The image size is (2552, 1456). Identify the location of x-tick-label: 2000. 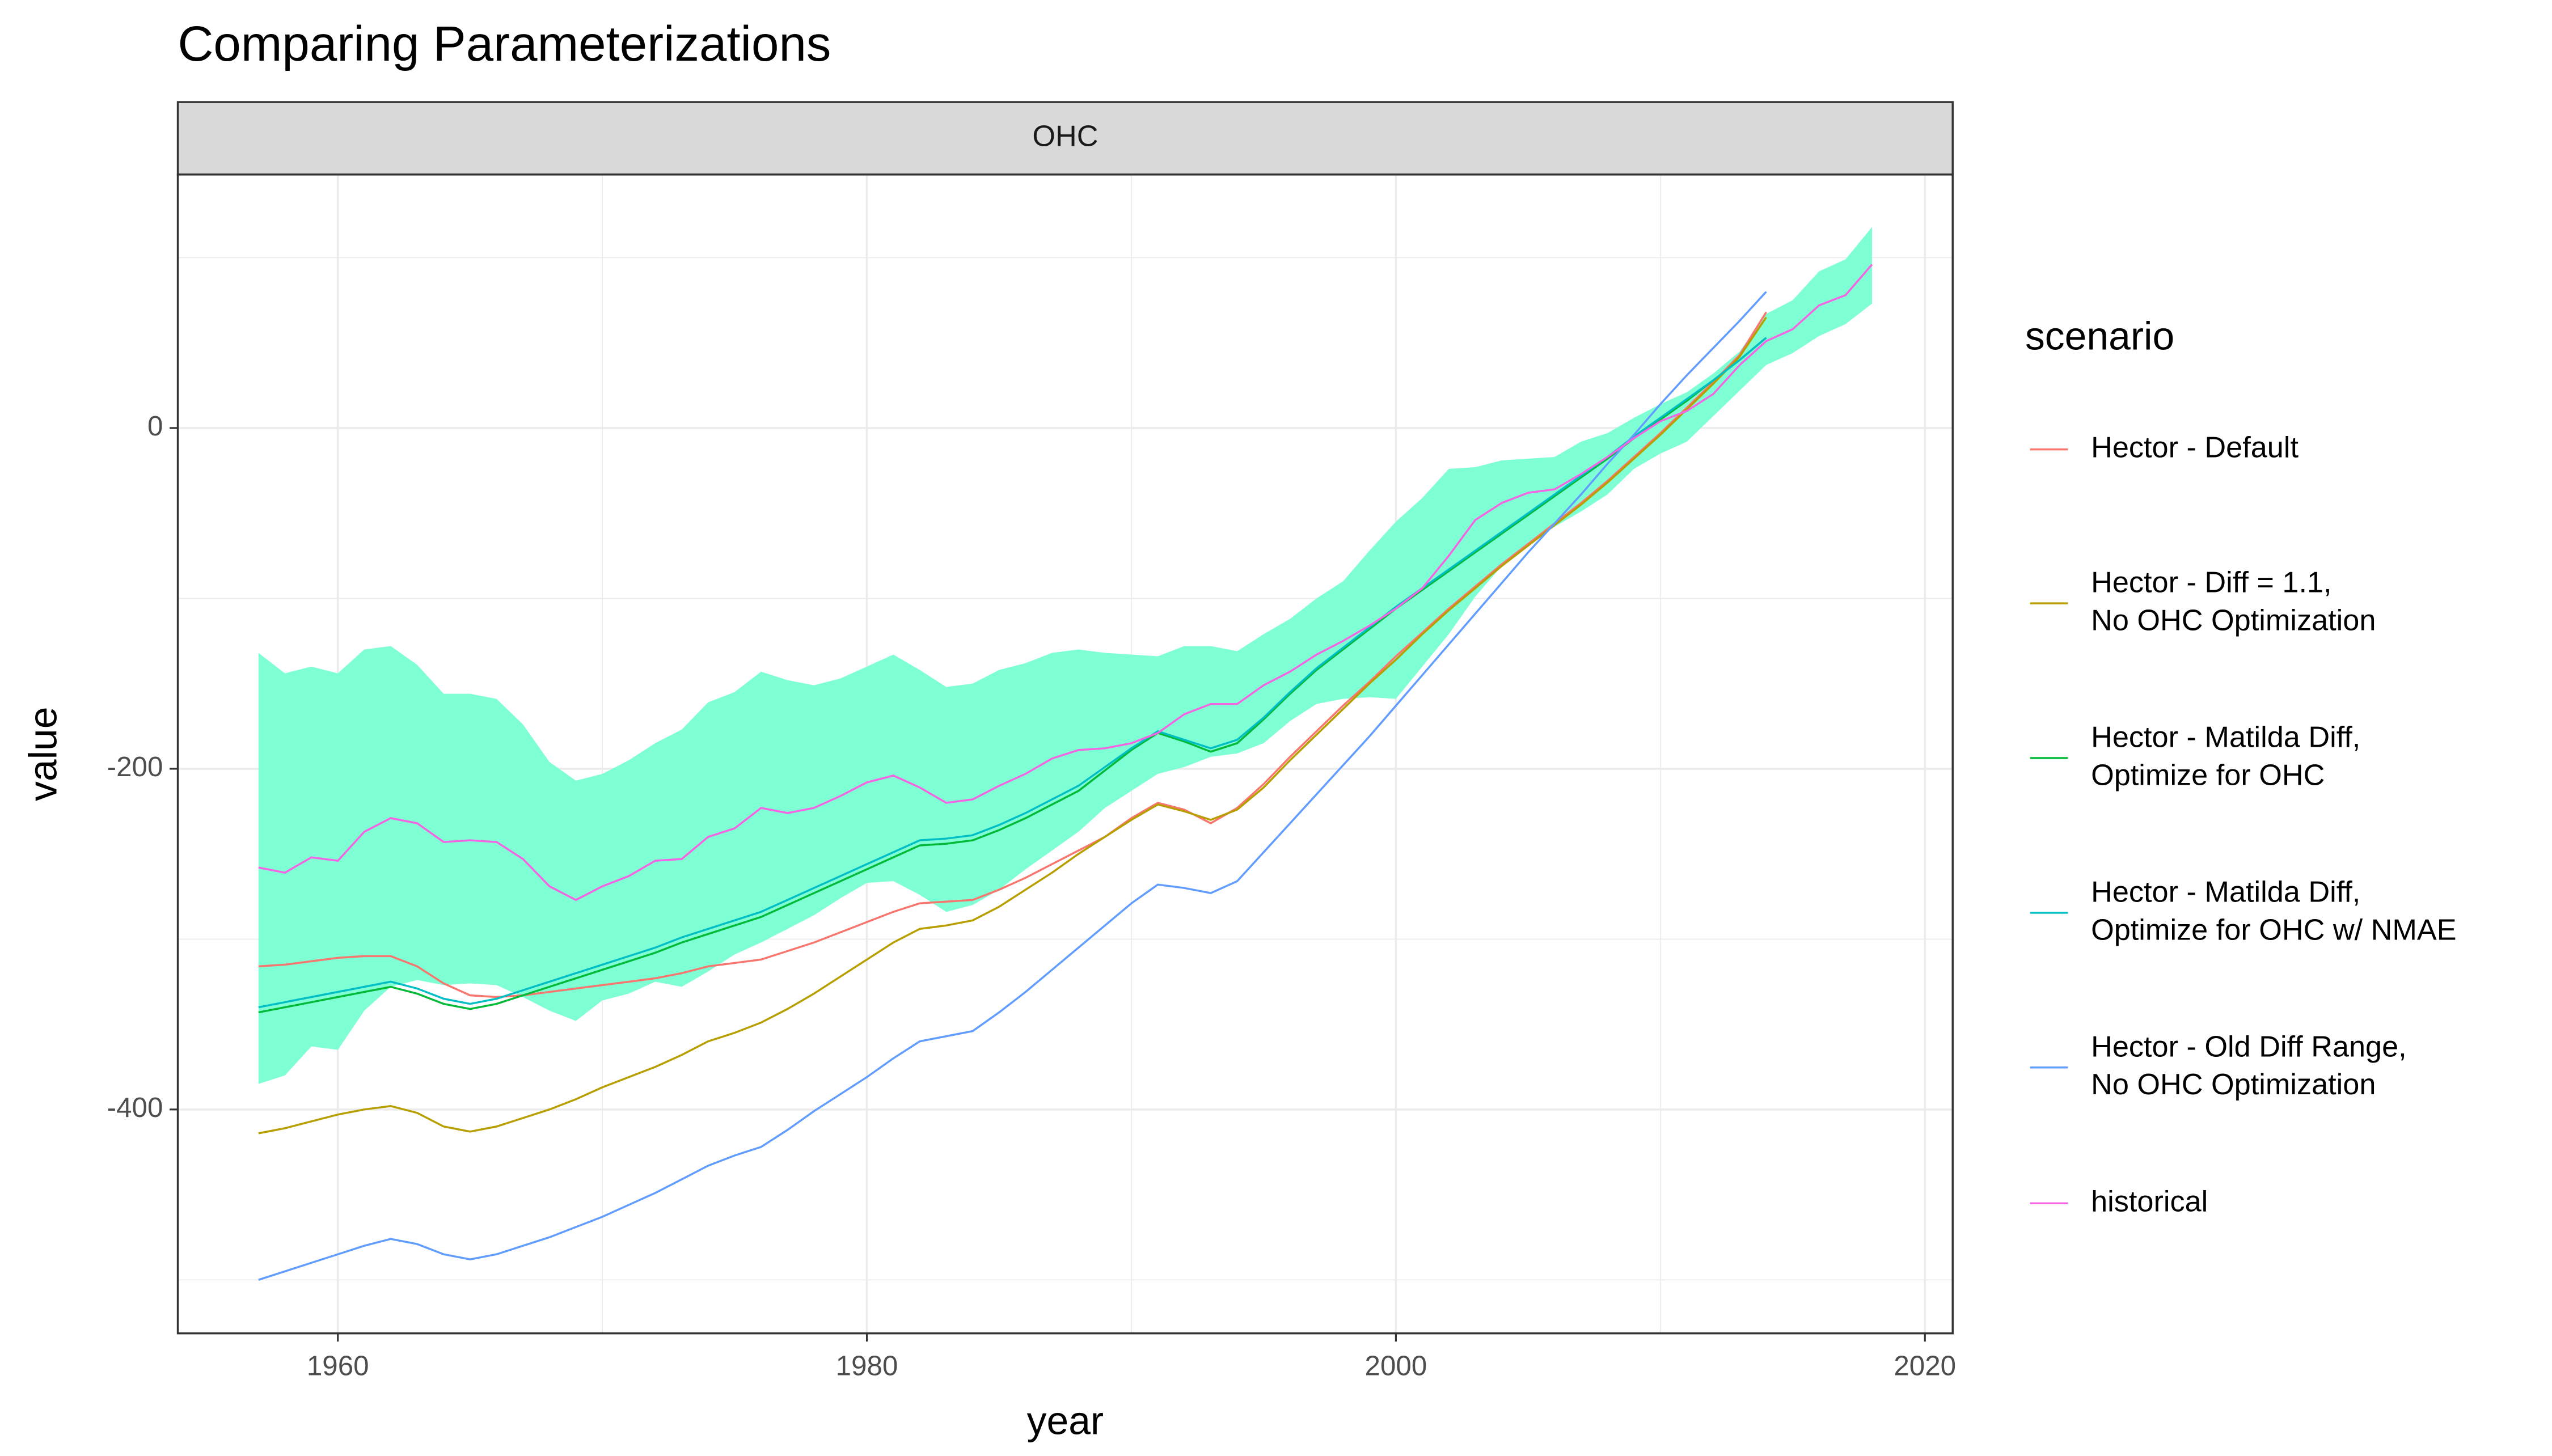
(1396, 1366).